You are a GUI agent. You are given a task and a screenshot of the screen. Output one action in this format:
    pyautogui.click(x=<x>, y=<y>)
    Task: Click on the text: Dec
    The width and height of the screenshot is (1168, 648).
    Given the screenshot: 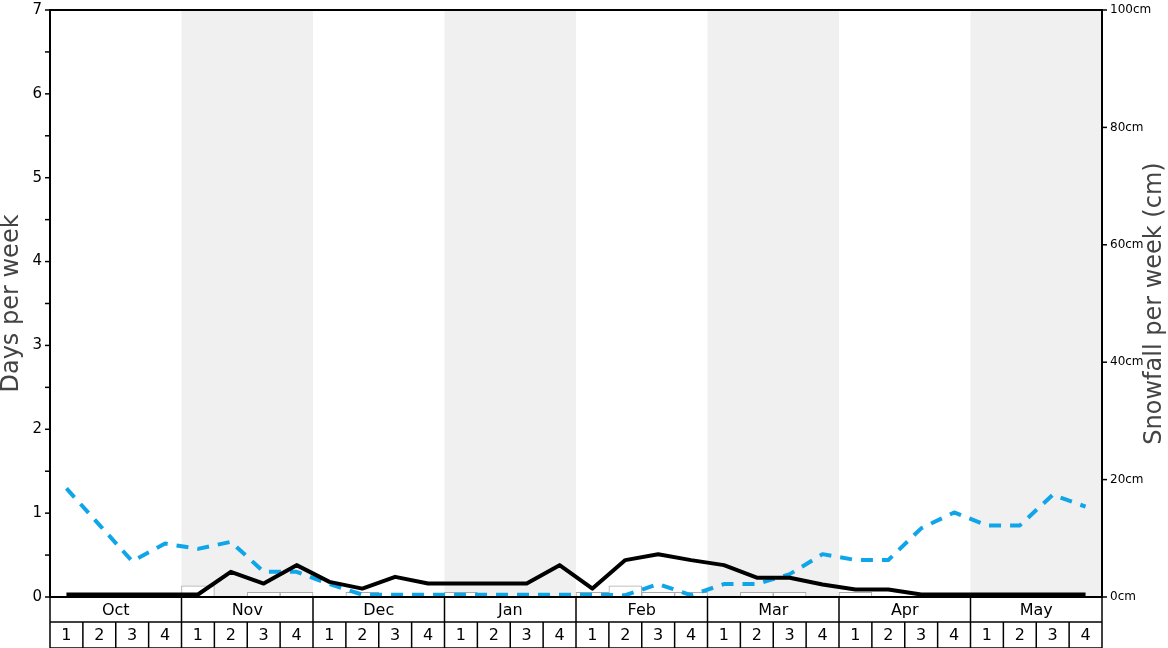 What is the action you would take?
    pyautogui.click(x=379, y=609)
    